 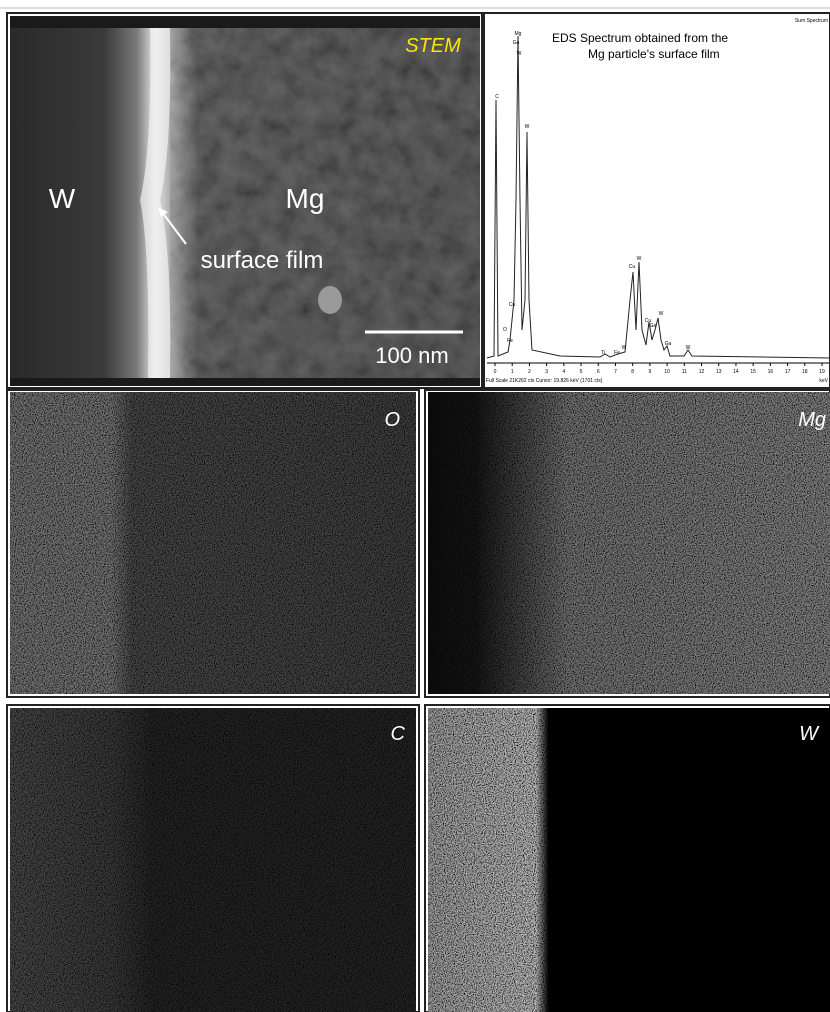 What do you see at coordinates (771, 372) in the screenshot?
I see `x-tick-label: 16` at bounding box center [771, 372].